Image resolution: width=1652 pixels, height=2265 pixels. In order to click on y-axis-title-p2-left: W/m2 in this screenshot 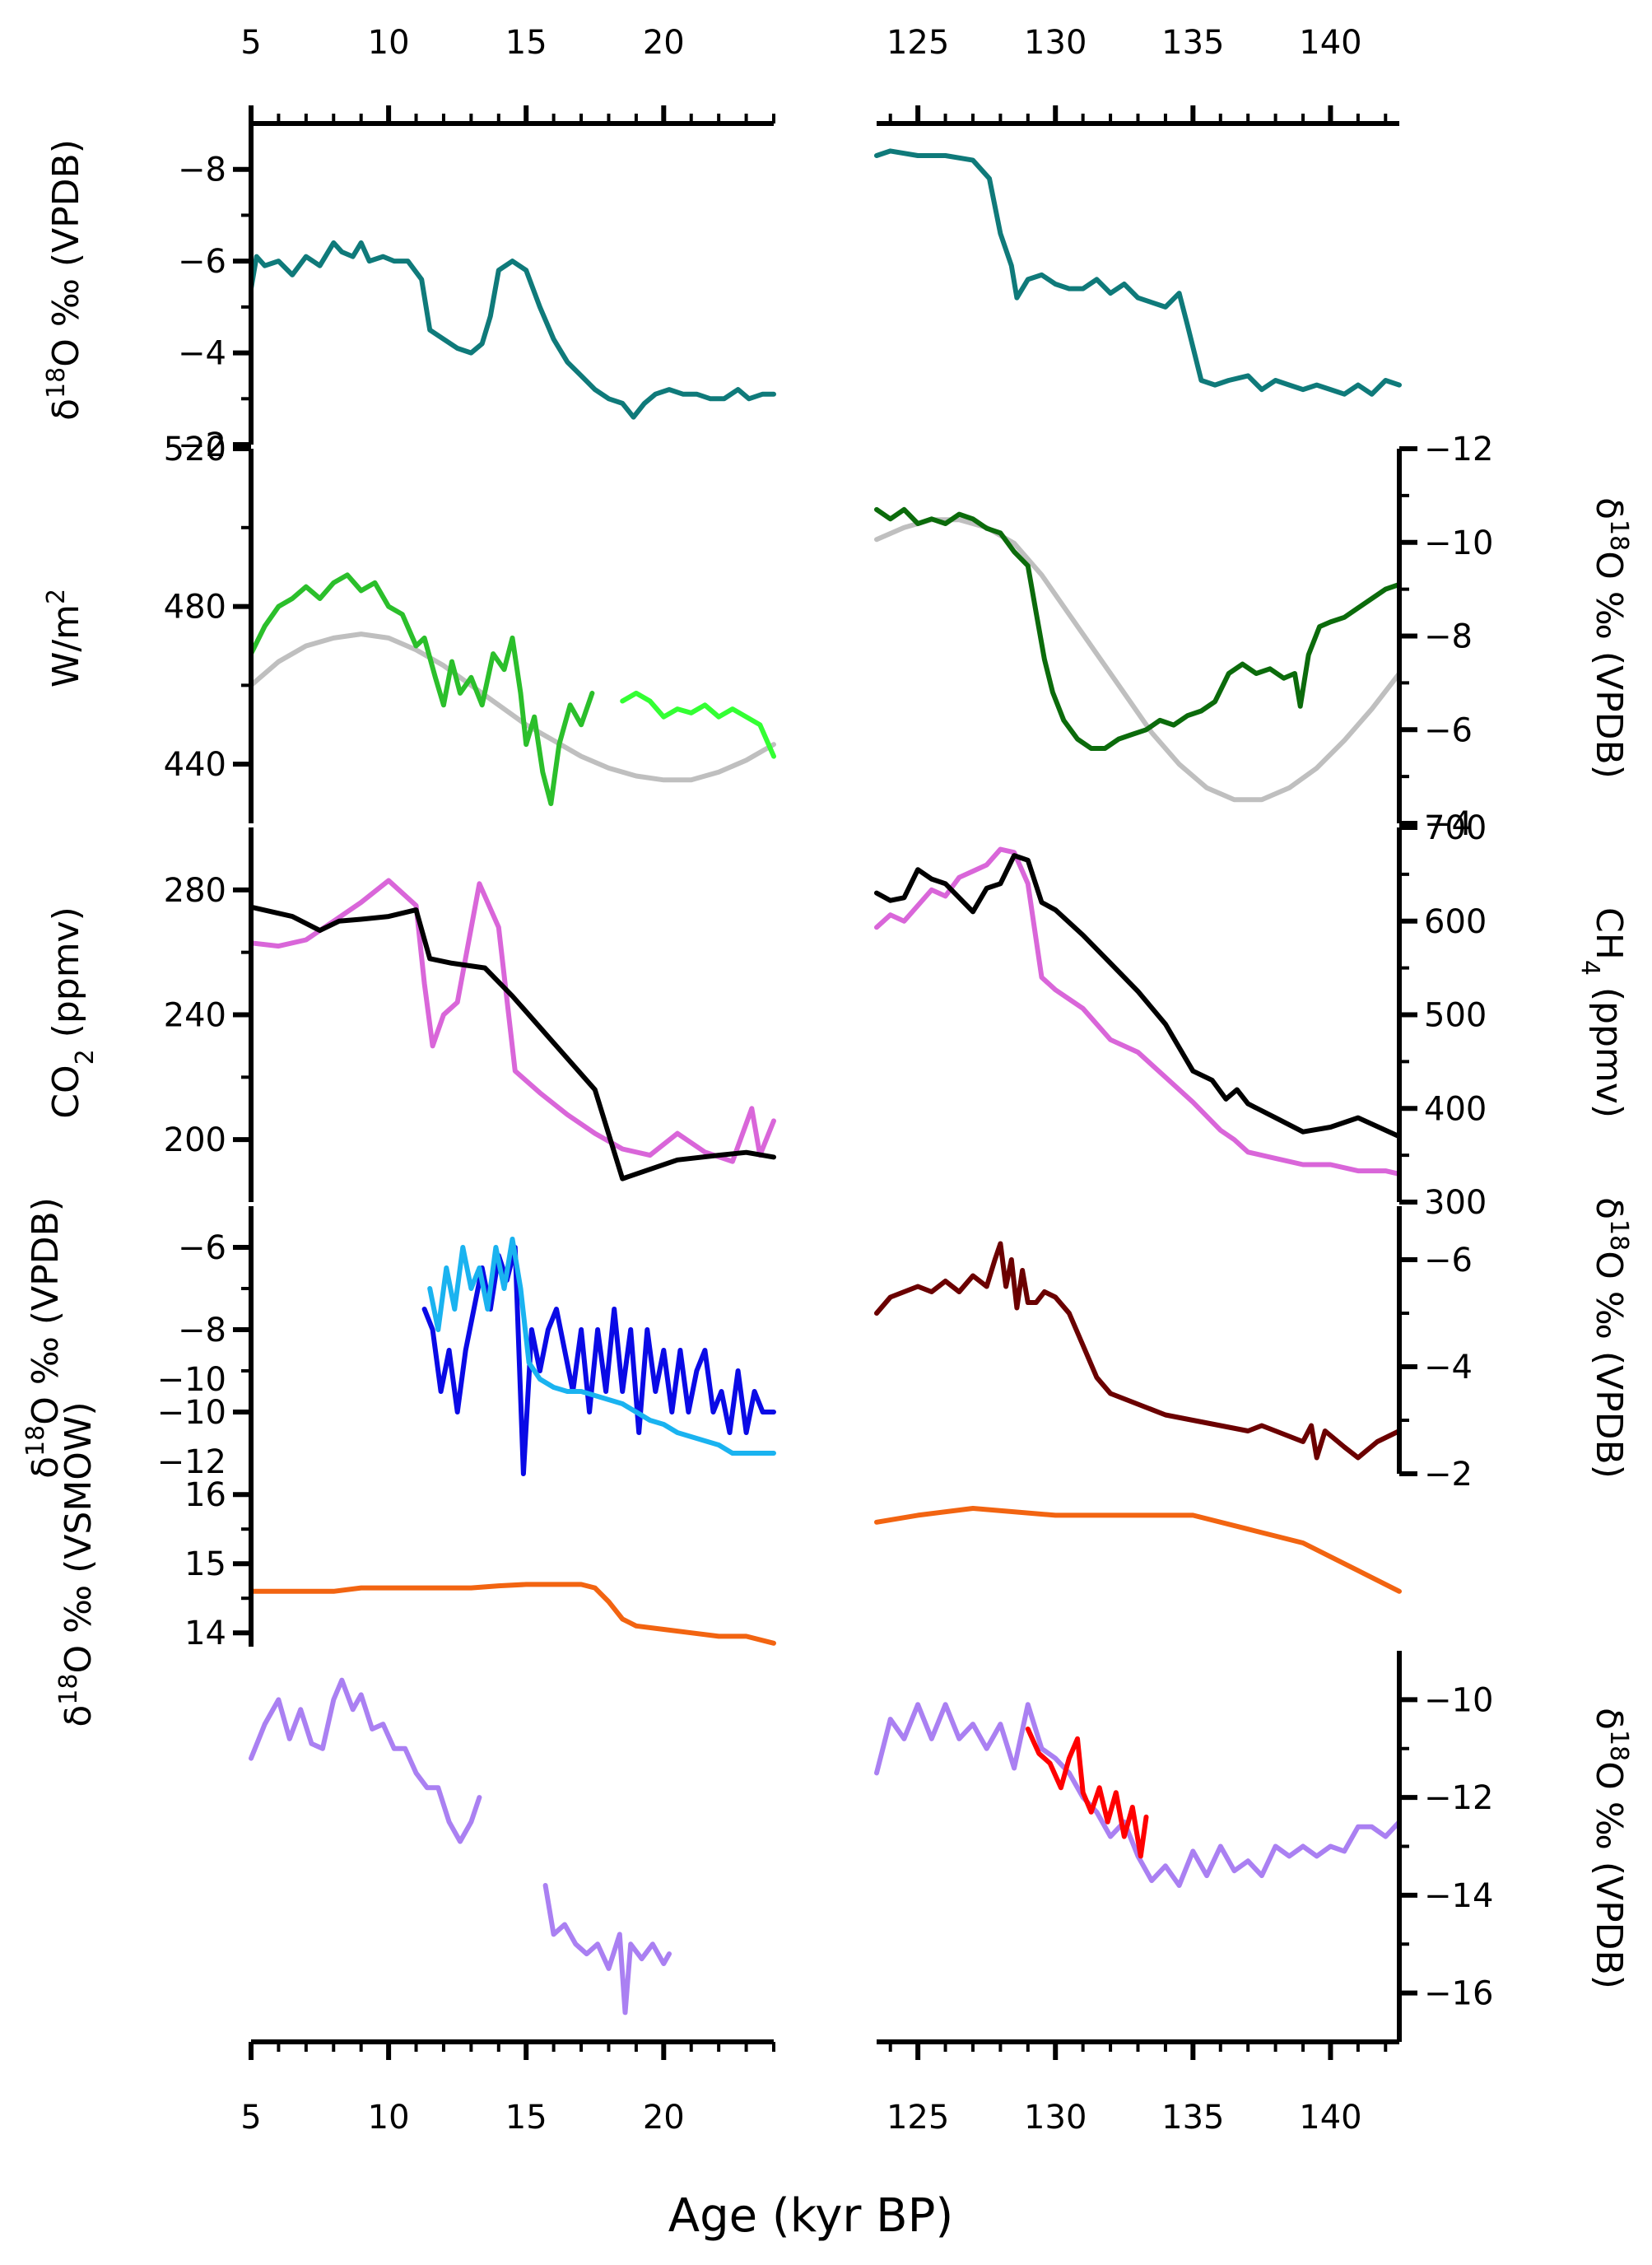, I will do `click(65, 638)`.